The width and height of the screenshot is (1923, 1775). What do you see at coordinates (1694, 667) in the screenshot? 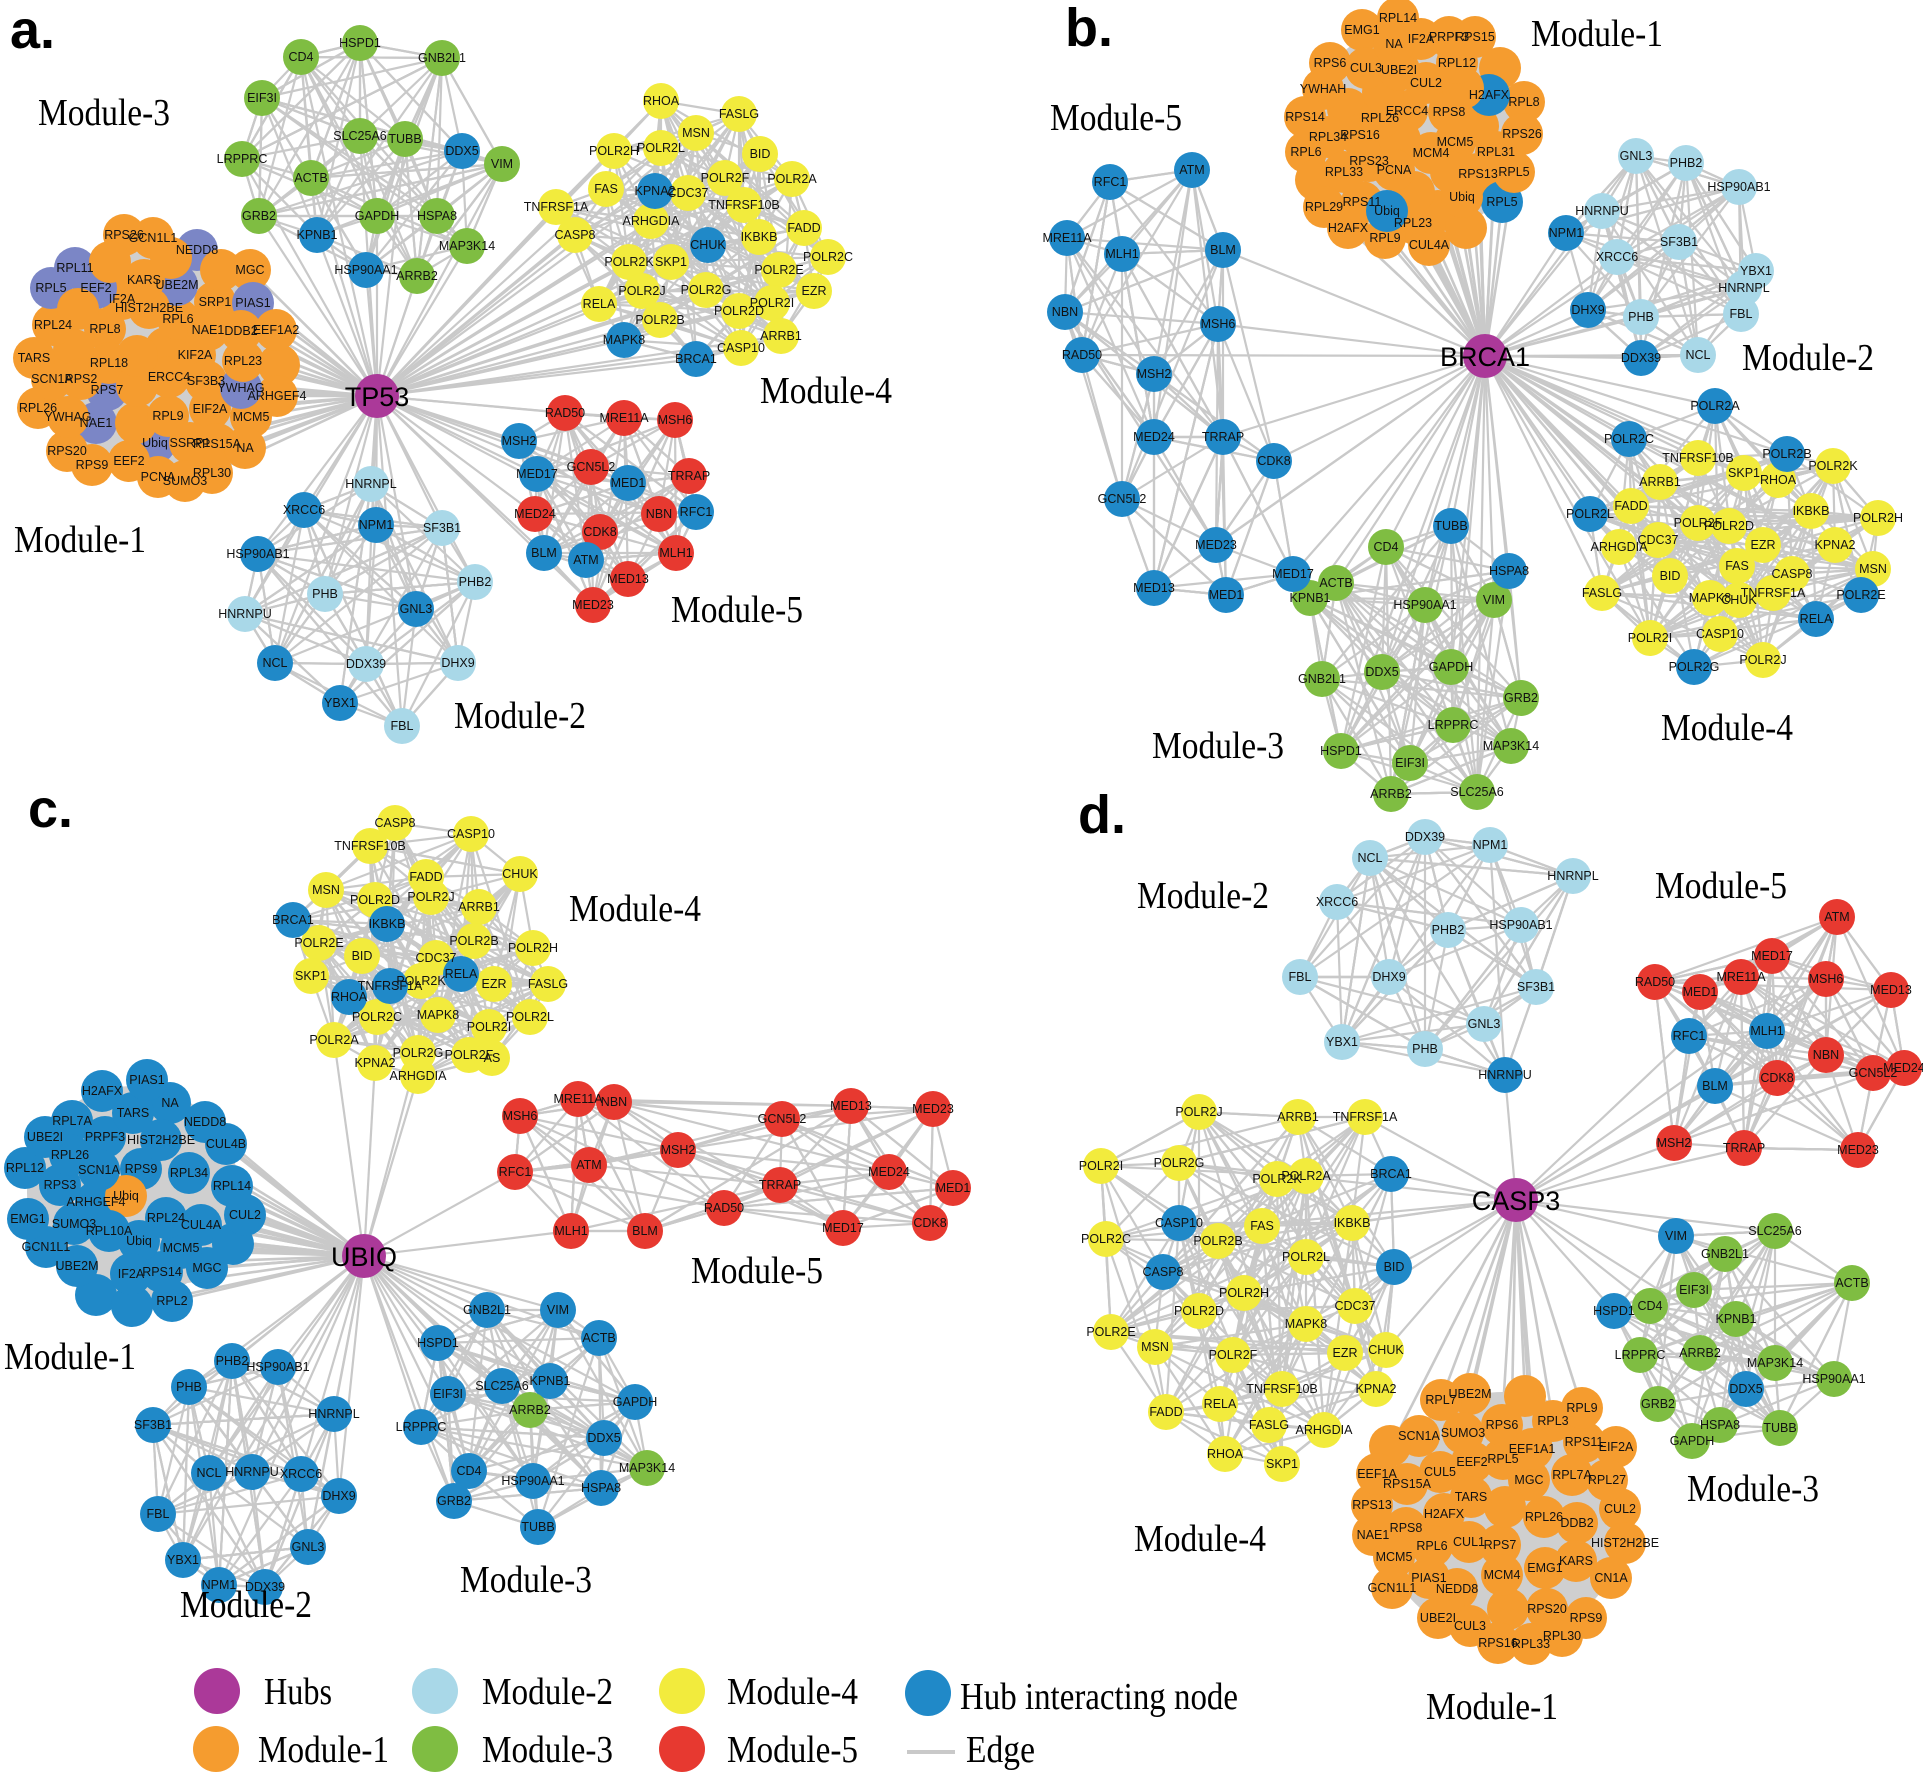
I see `svg-text: POLR2G` at bounding box center [1694, 667].